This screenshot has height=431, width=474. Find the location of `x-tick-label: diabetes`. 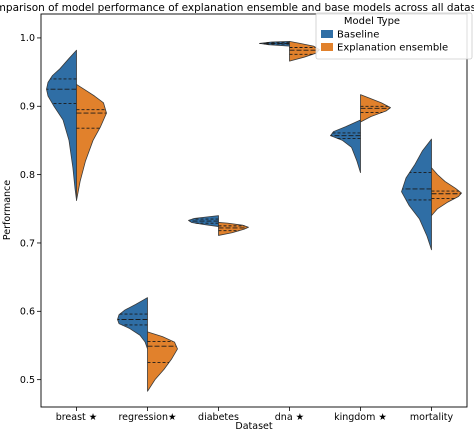

x-tick-label: diabetes is located at coordinates (218, 417).